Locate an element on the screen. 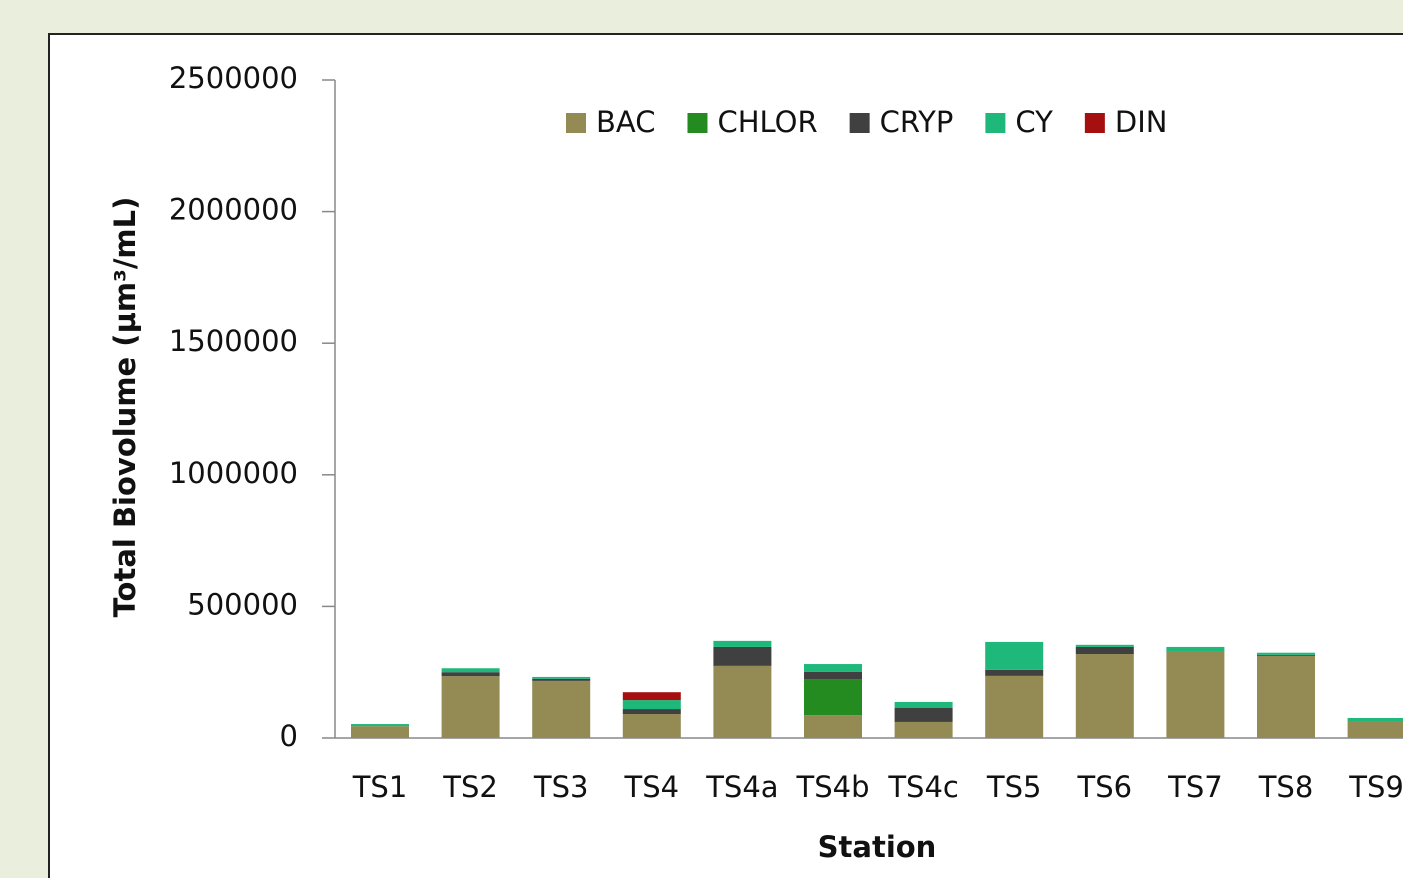 This screenshot has height=878, width=1403. y-tick-label: 1500000 is located at coordinates (233, 341).